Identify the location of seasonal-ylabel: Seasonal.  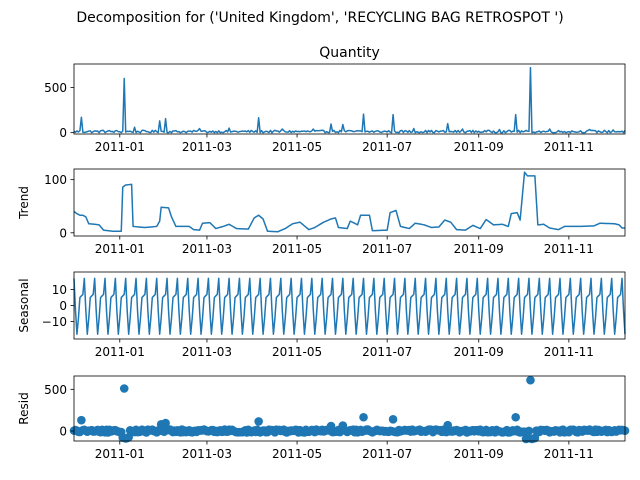
(24, 305).